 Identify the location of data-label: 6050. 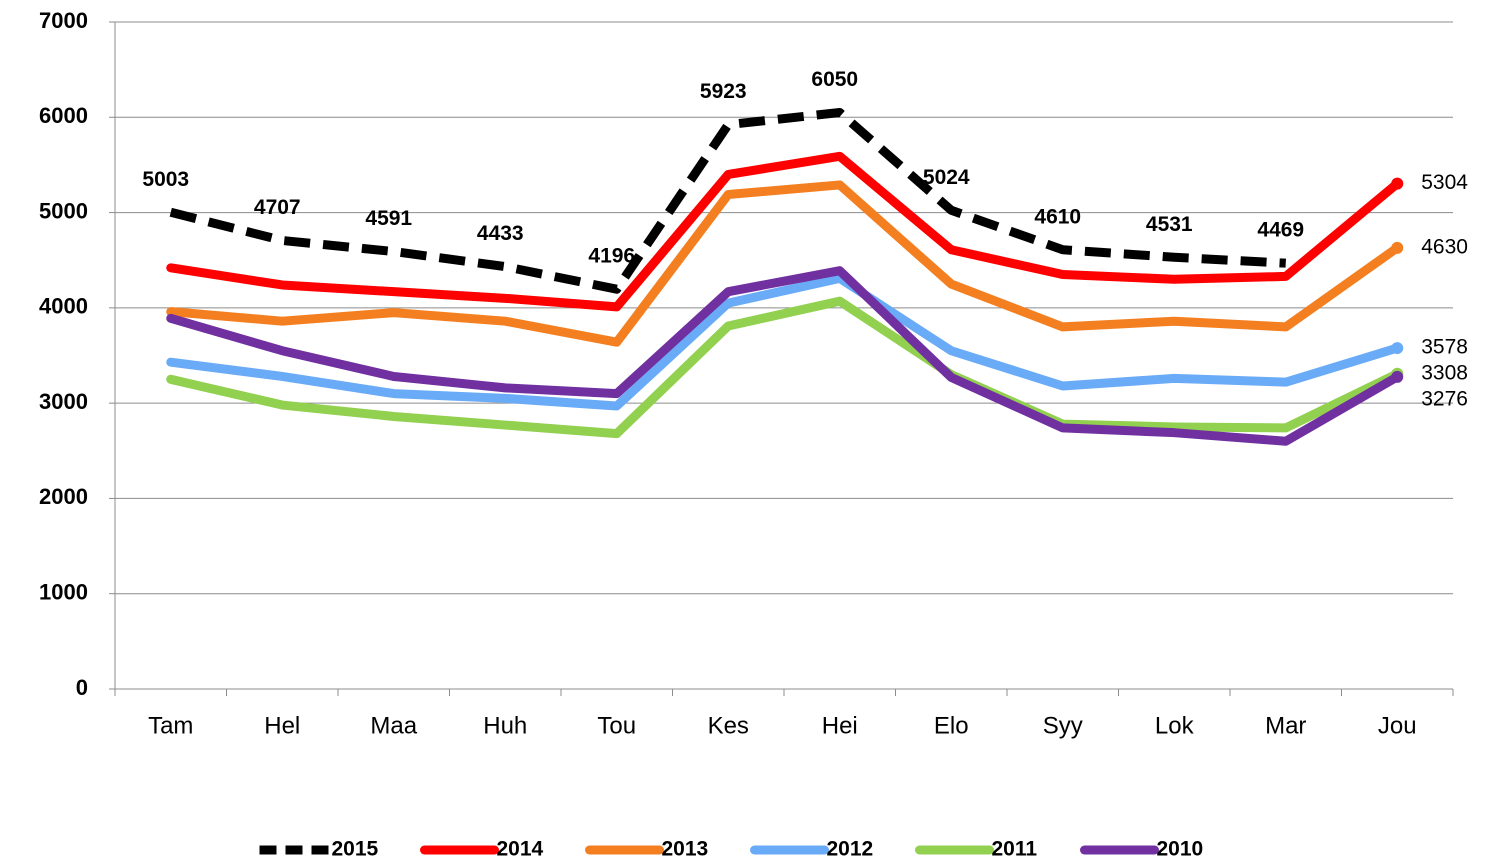
(834, 79).